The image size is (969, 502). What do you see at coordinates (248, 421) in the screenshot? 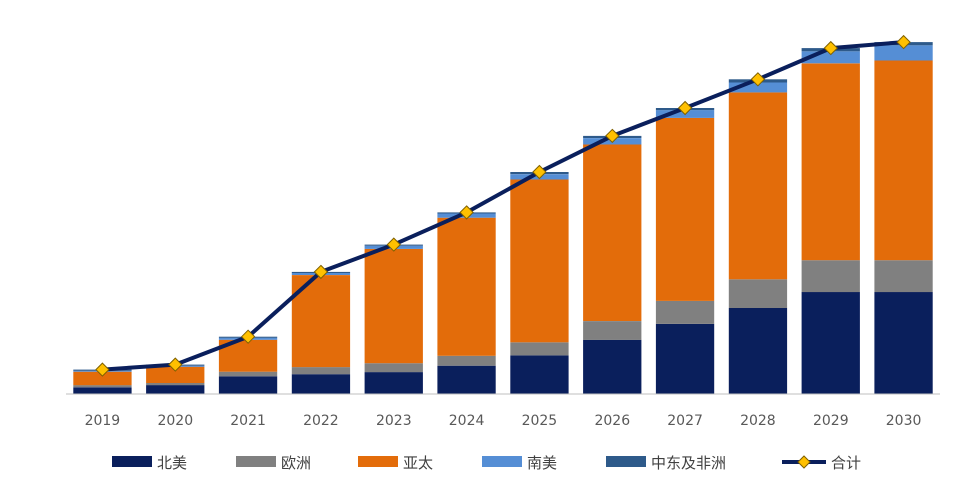
I see `x-tick-label-2021: 2021` at bounding box center [248, 421].